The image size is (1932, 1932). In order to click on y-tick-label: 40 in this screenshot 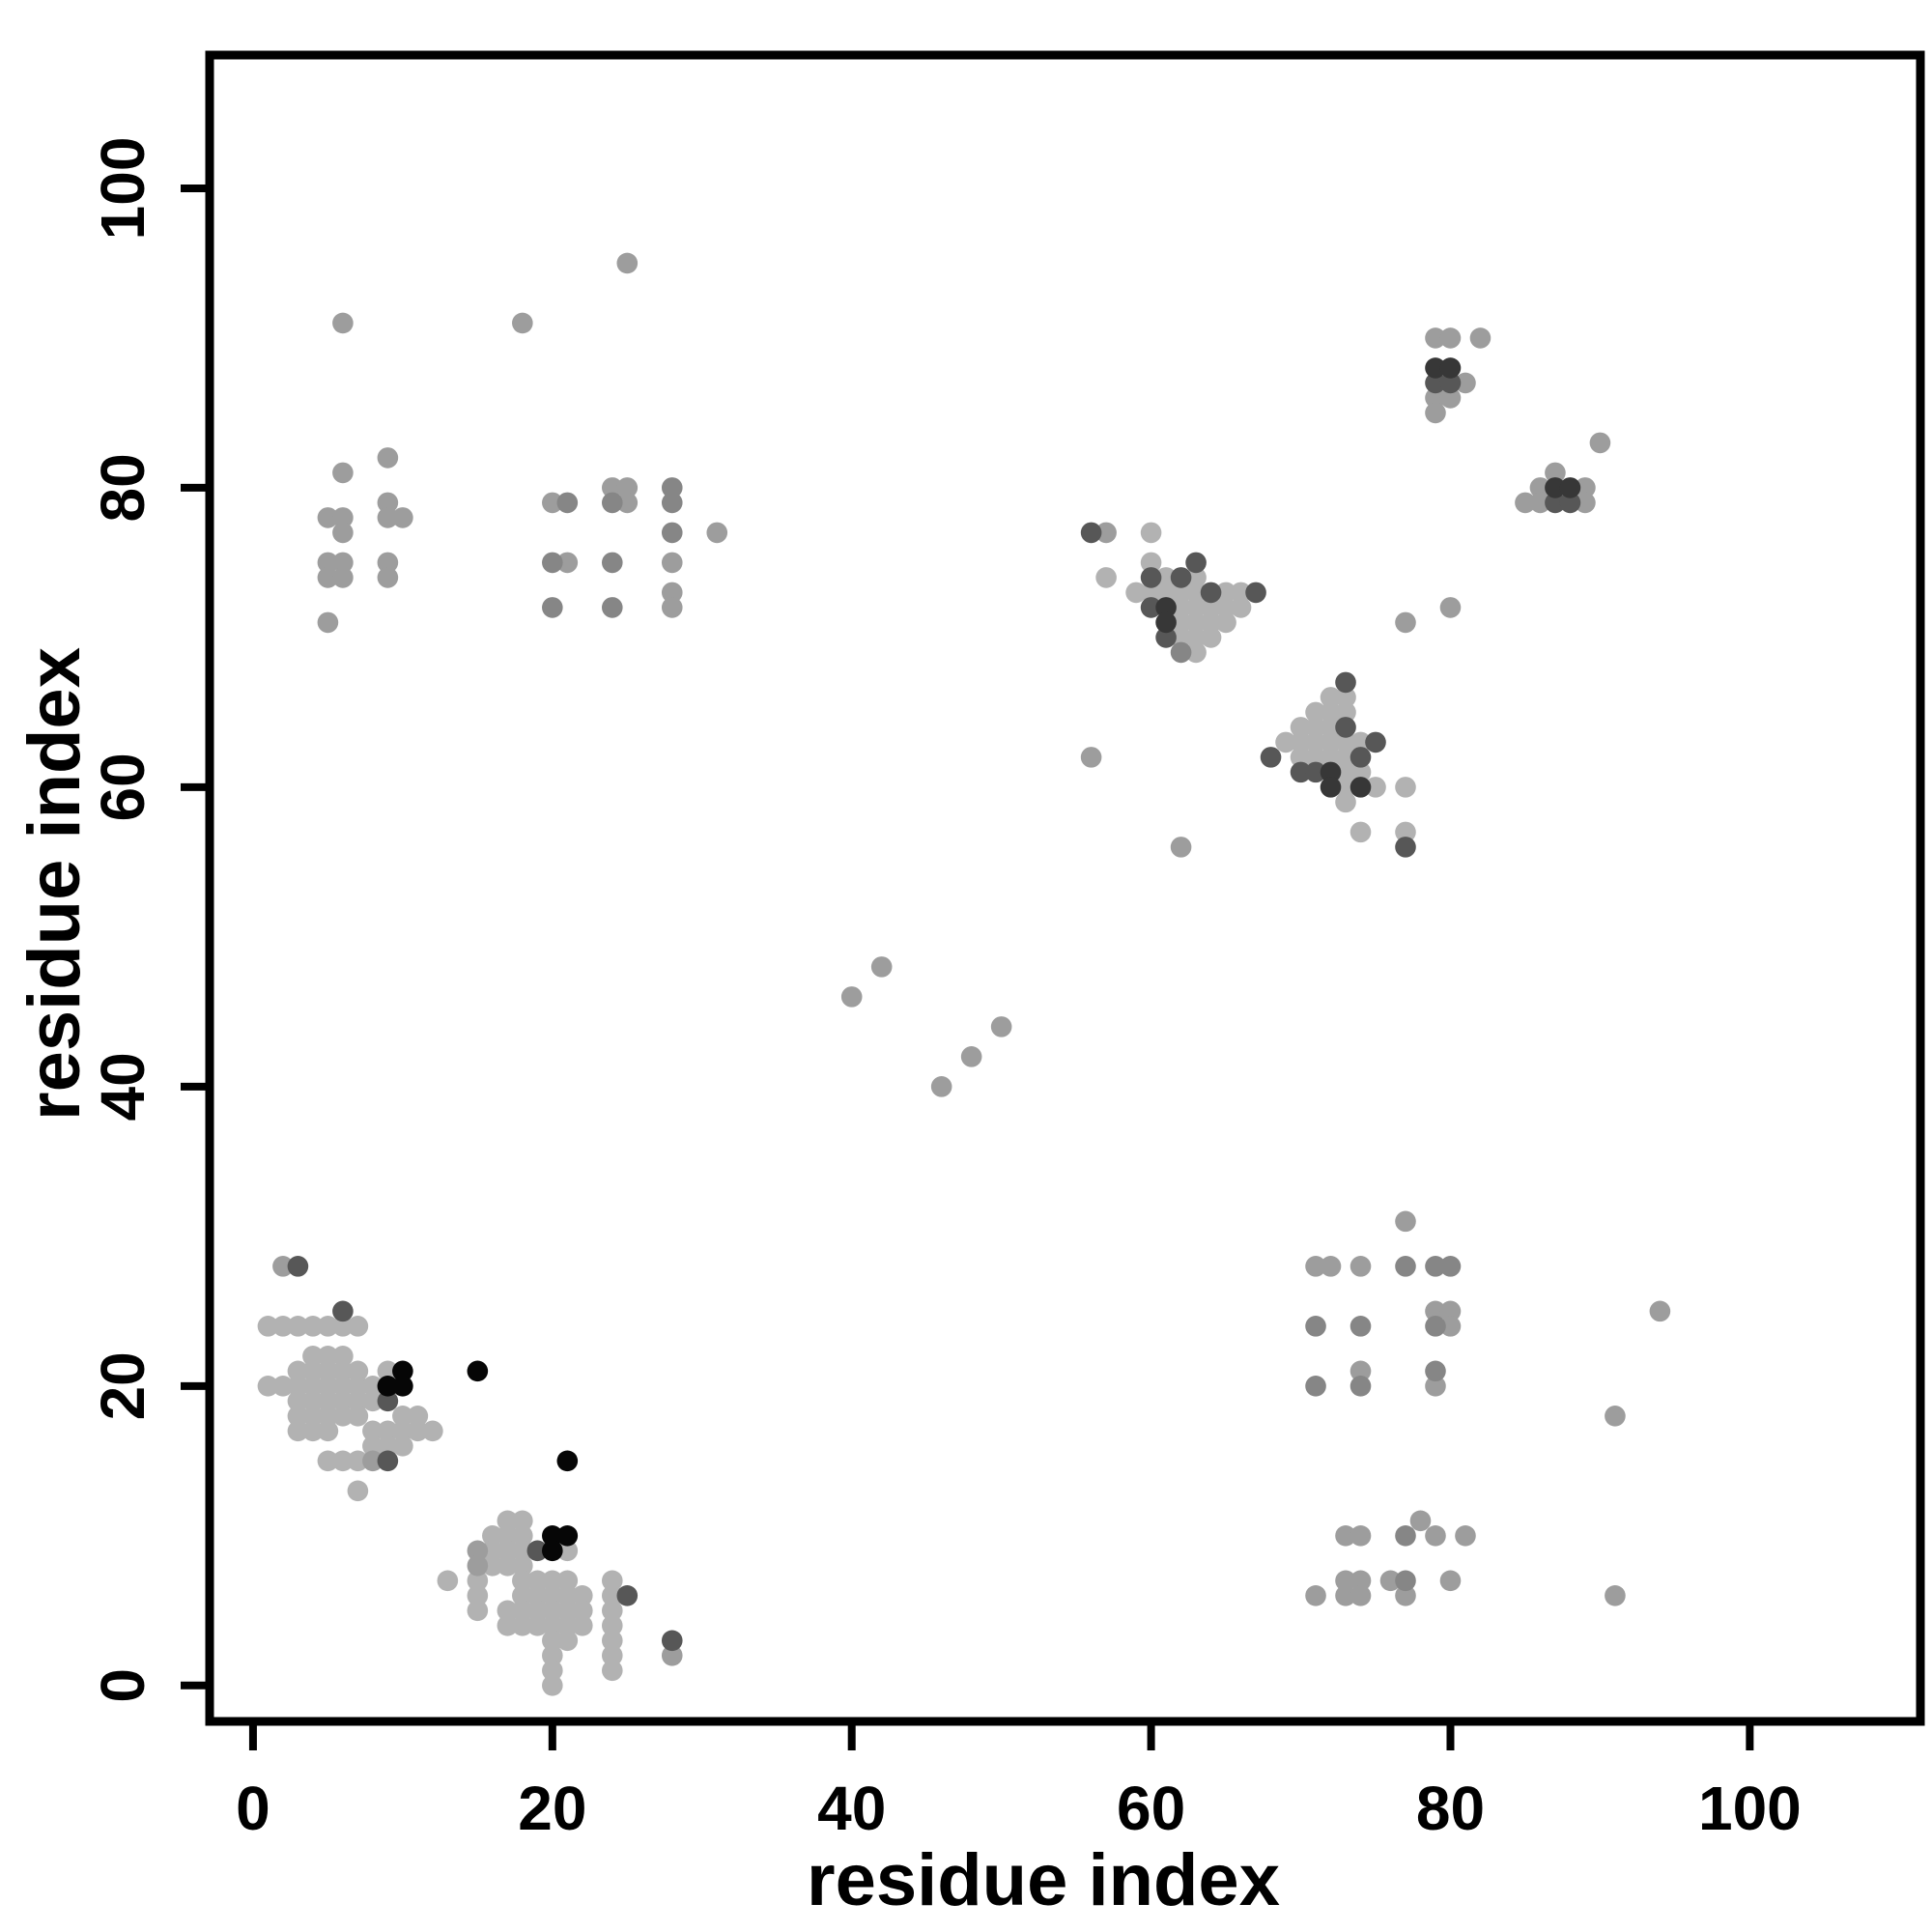, I will do `click(122, 1086)`.